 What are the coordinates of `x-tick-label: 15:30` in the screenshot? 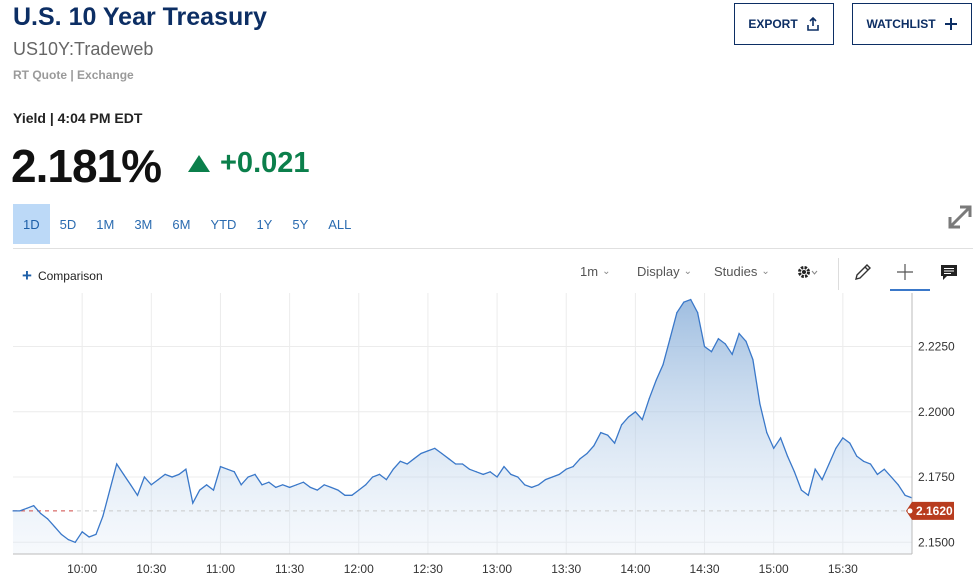 It's located at (843, 569).